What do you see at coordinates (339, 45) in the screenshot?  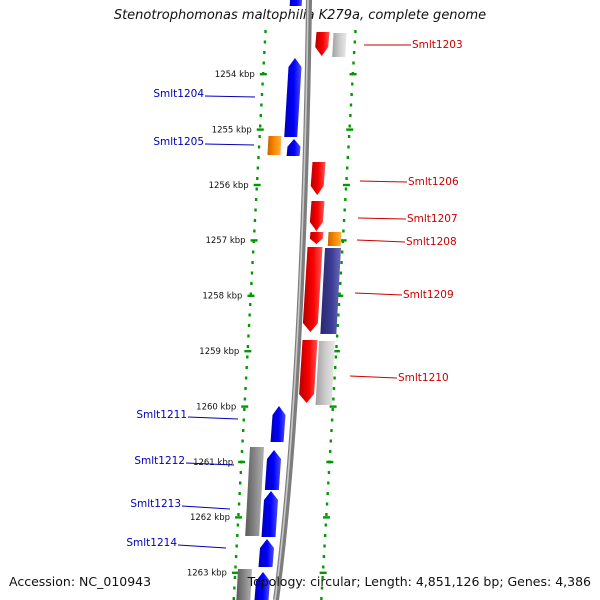 I see `orf-grey-smlt1203` at bounding box center [339, 45].